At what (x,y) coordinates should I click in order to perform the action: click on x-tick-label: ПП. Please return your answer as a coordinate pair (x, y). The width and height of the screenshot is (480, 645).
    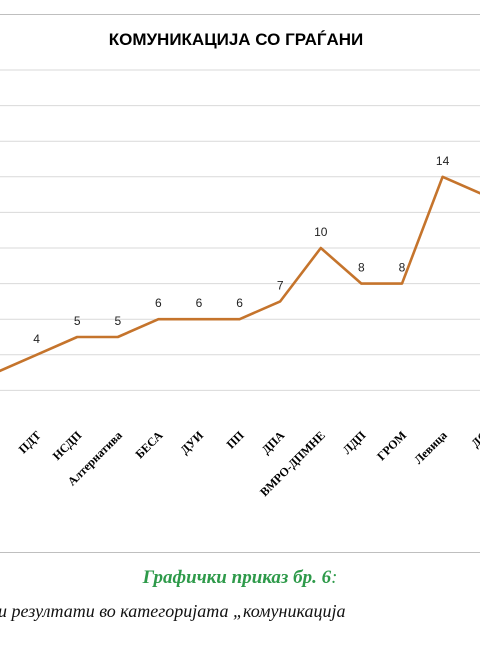
    Looking at the image, I should click on (236, 440).